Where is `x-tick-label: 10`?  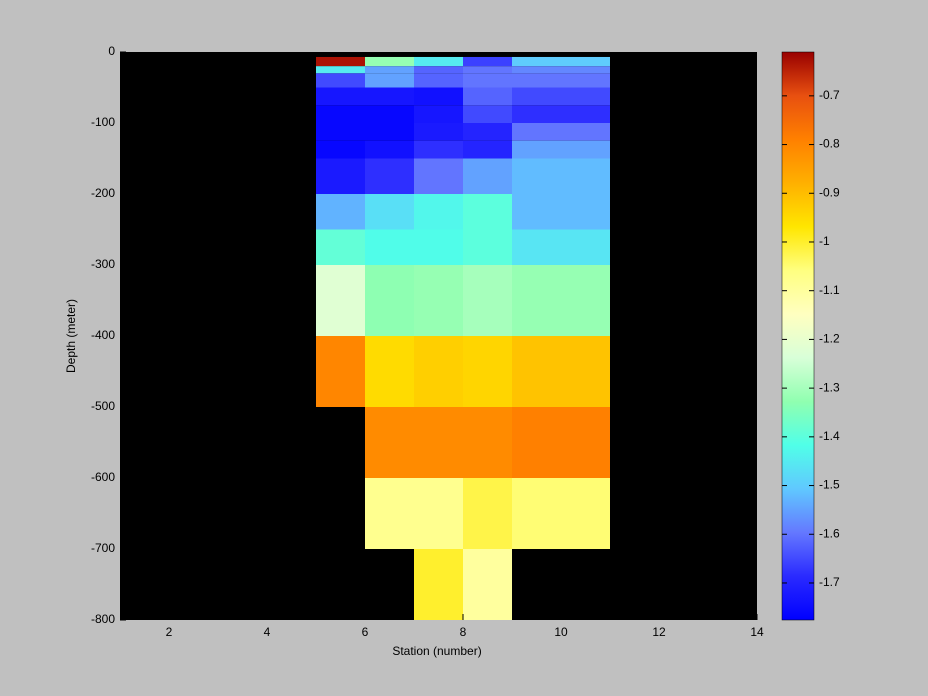
x-tick-label: 10 is located at coordinates (561, 632).